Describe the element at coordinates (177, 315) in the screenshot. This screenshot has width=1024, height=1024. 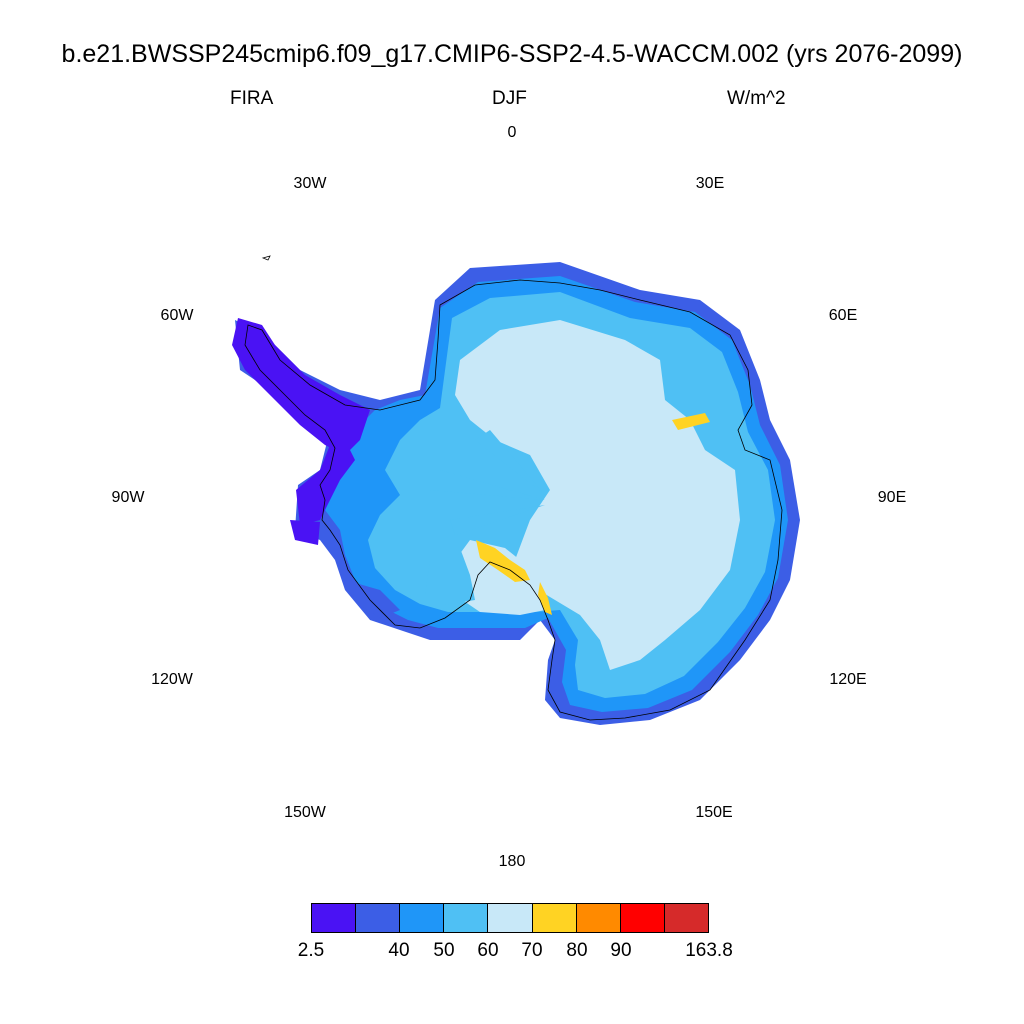
I see `lon-label-60w: 60W` at that location.